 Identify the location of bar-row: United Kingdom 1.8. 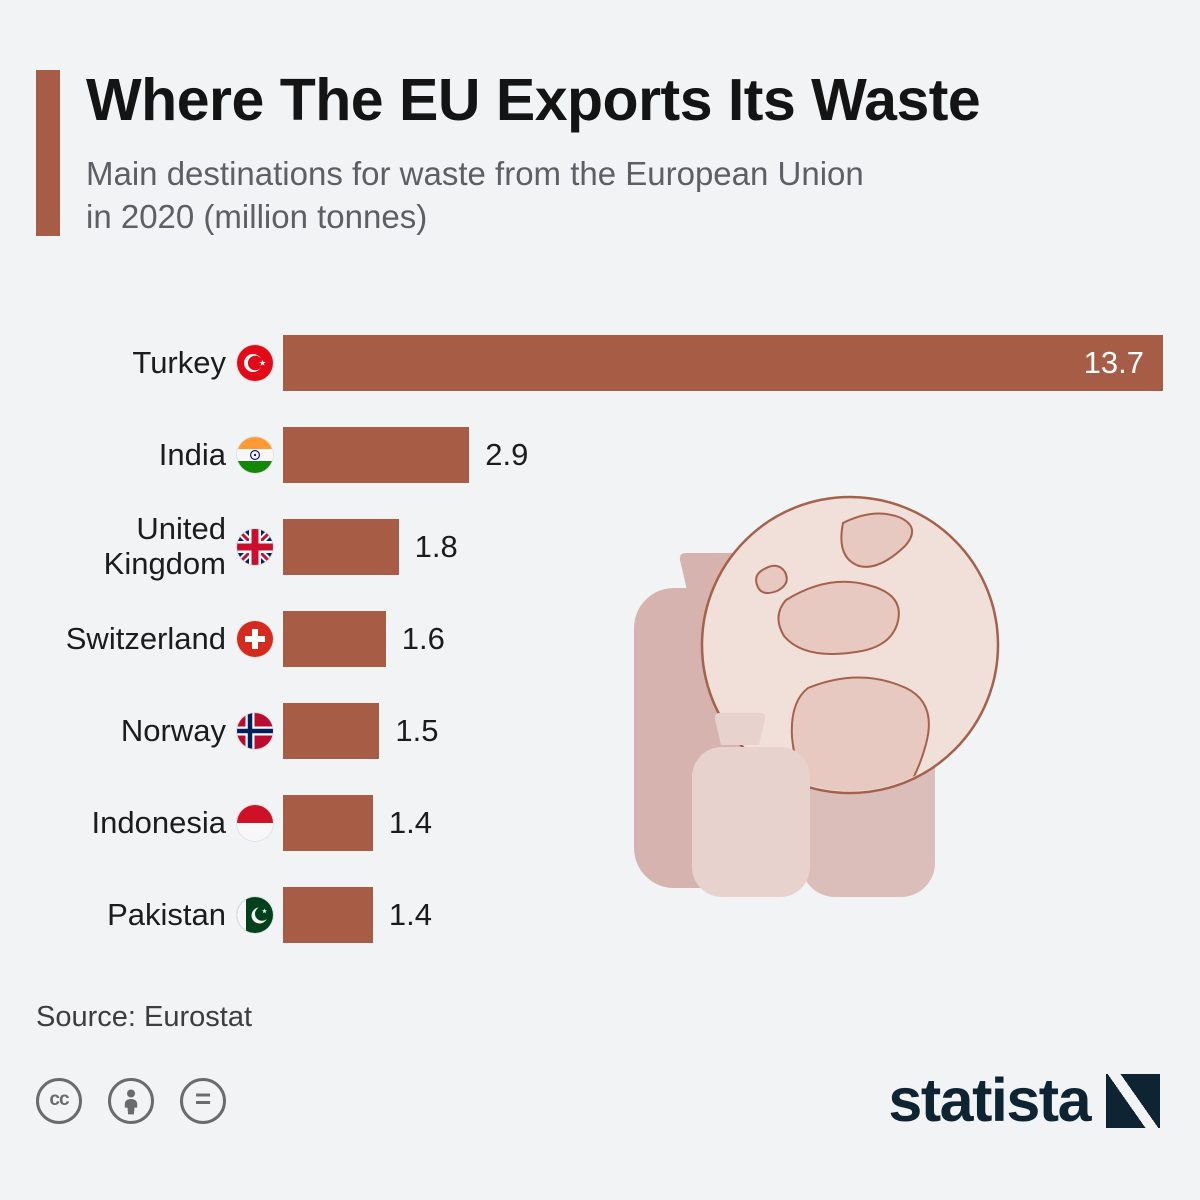
(599, 546).